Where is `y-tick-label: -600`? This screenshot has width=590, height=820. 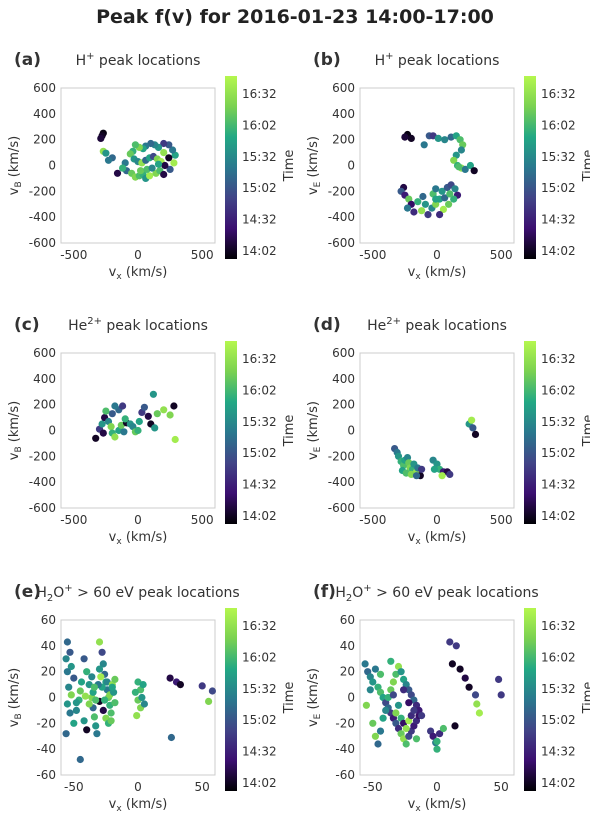
y-tick-label: -600 is located at coordinates (341, 508).